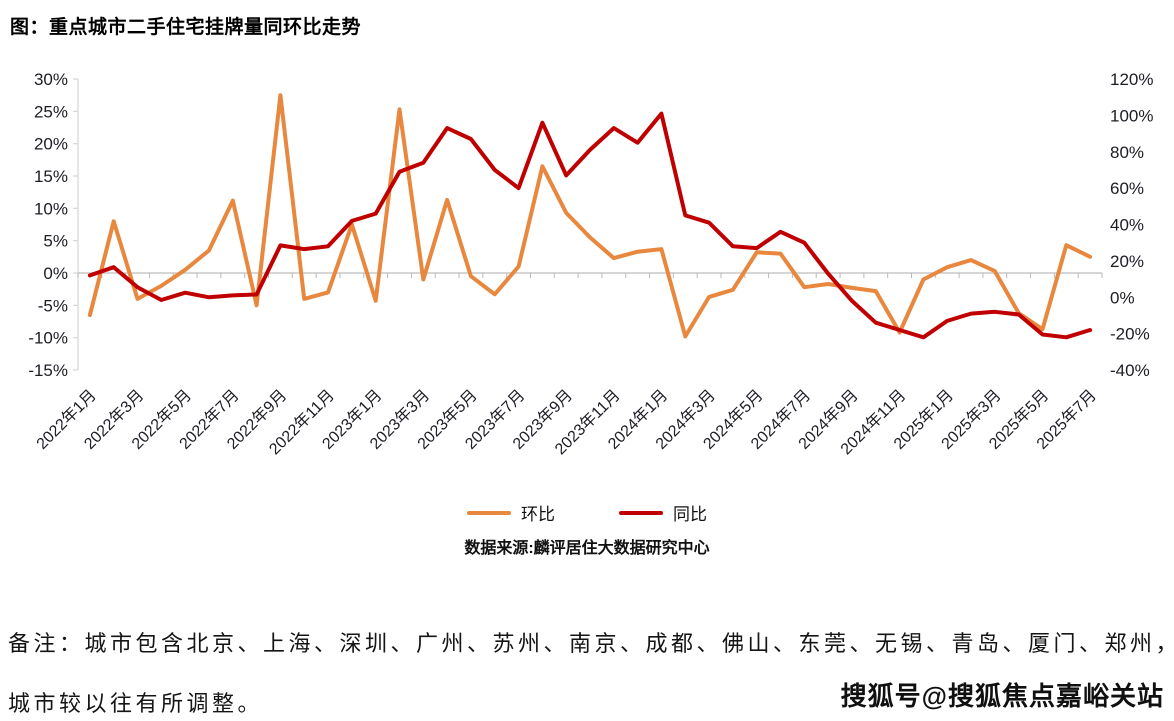 The image size is (1174, 721). What do you see at coordinates (1130, 334) in the screenshot?
I see `right-axis-tick-label: -20%` at bounding box center [1130, 334].